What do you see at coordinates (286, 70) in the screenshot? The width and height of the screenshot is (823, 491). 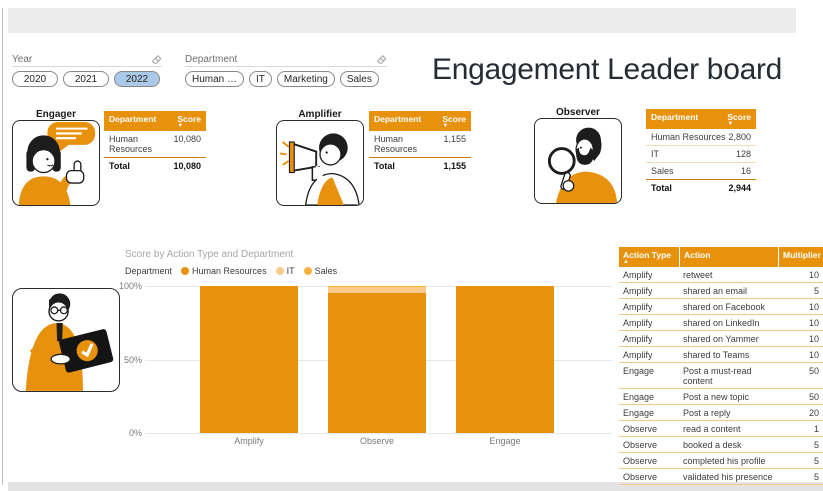 I see `department-slicer: Department Human … IT Marketing Sales` at bounding box center [286, 70].